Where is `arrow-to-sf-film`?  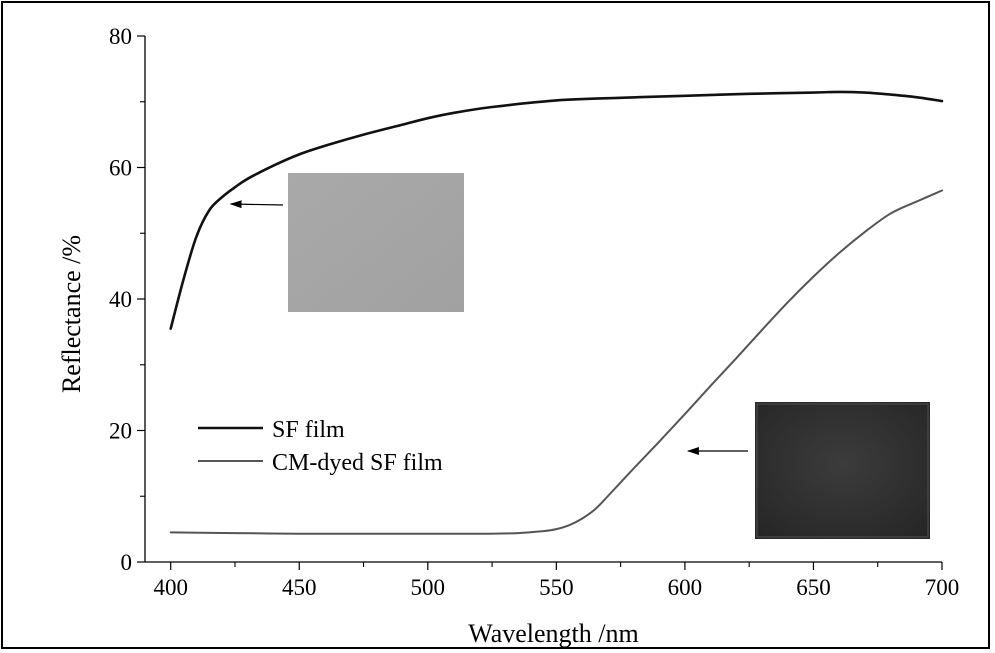 arrow-to-sf-film is located at coordinates (256, 204).